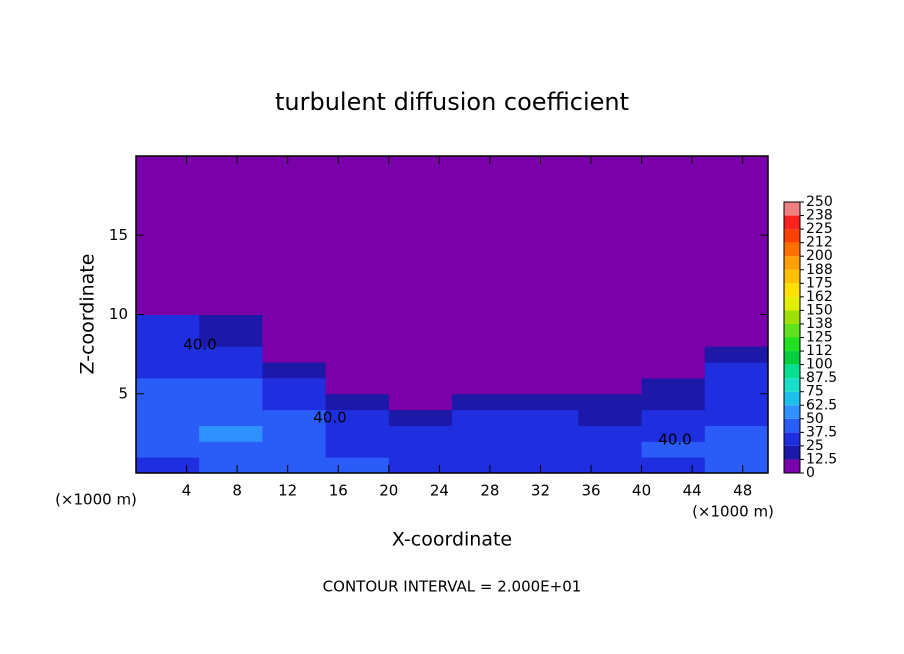  What do you see at coordinates (733, 512) in the screenshot?
I see `x-unit: (×1000 m)` at bounding box center [733, 512].